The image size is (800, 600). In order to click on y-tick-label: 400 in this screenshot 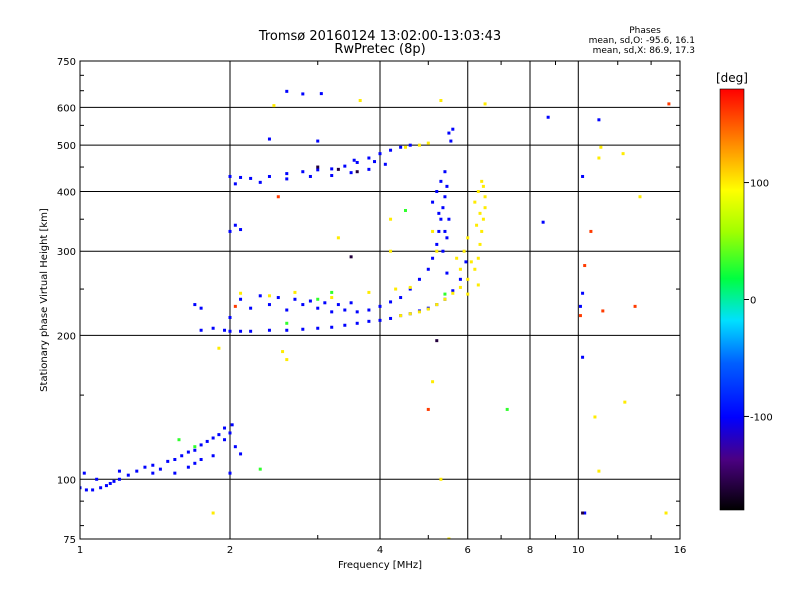, I will do `click(66, 192)`.